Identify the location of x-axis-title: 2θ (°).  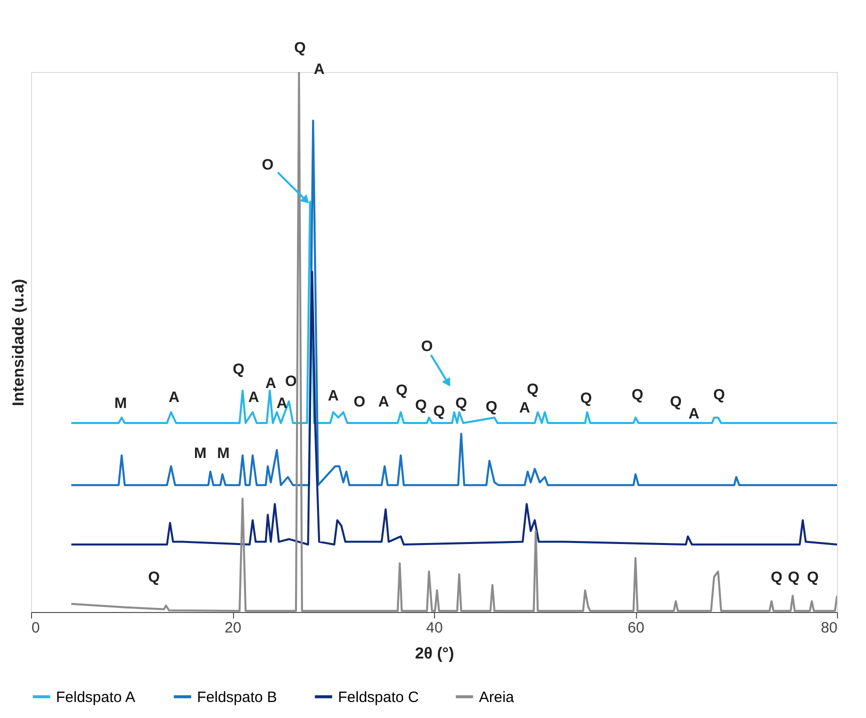
(434, 654).